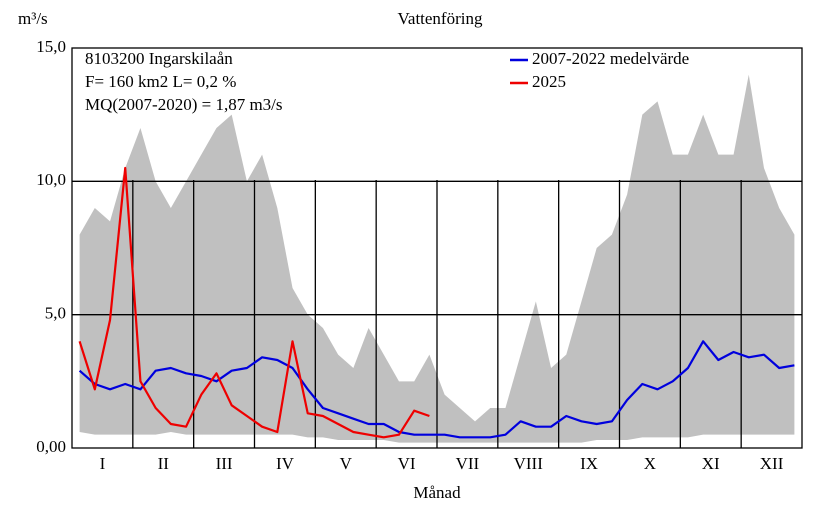 The image size is (840, 525). Describe the element at coordinates (549, 81) in the screenshot. I see `legend-label: 2025` at that location.